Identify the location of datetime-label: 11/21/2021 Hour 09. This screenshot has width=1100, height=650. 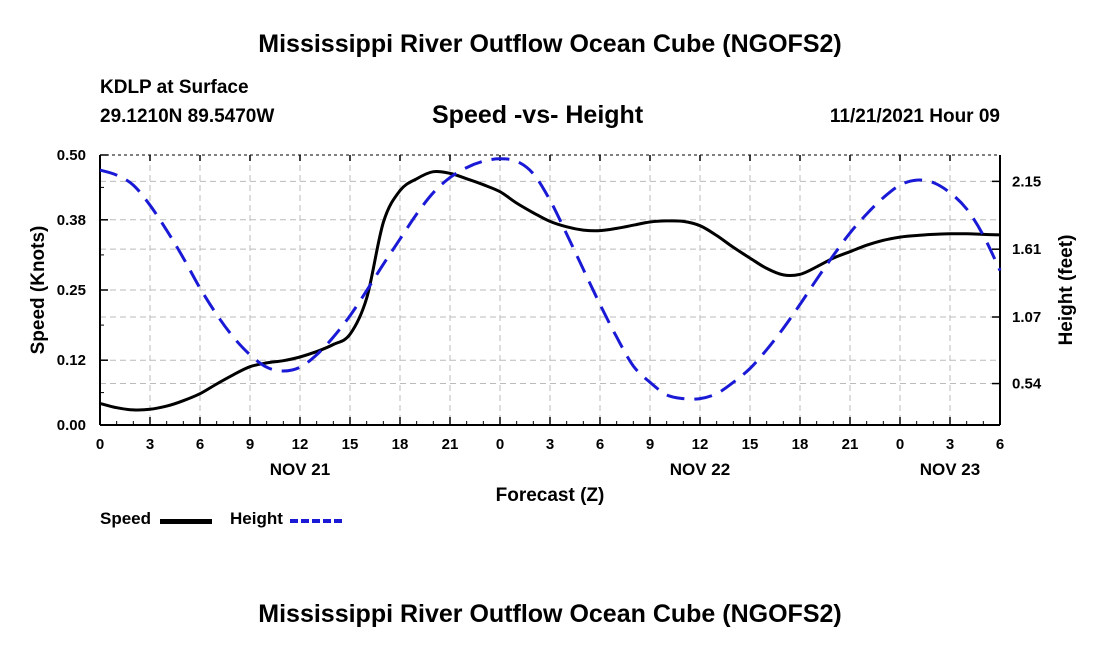
(914, 116).